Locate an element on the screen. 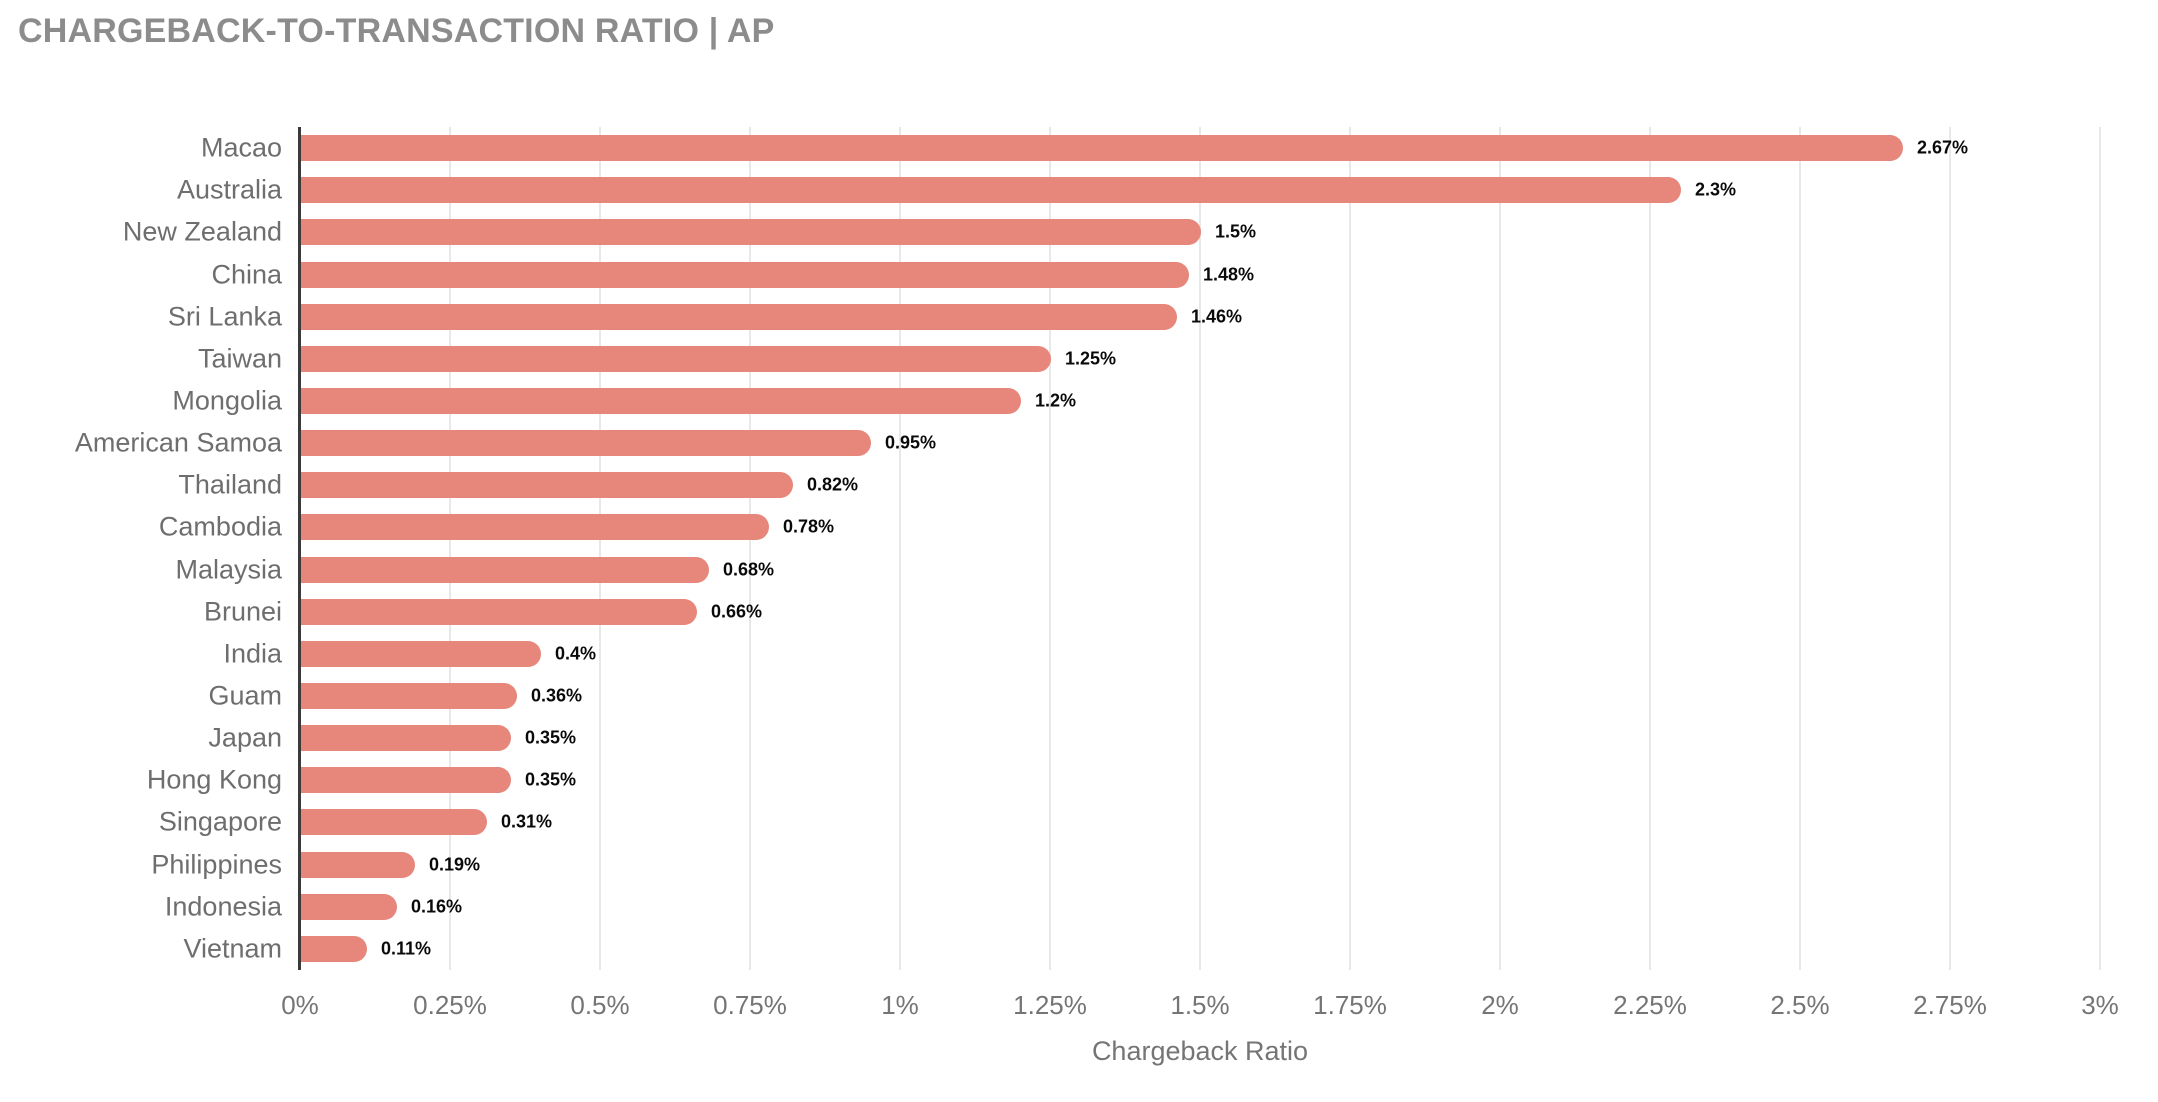 The width and height of the screenshot is (2158, 1102). bar-row: 1.5% is located at coordinates (1200, 232).